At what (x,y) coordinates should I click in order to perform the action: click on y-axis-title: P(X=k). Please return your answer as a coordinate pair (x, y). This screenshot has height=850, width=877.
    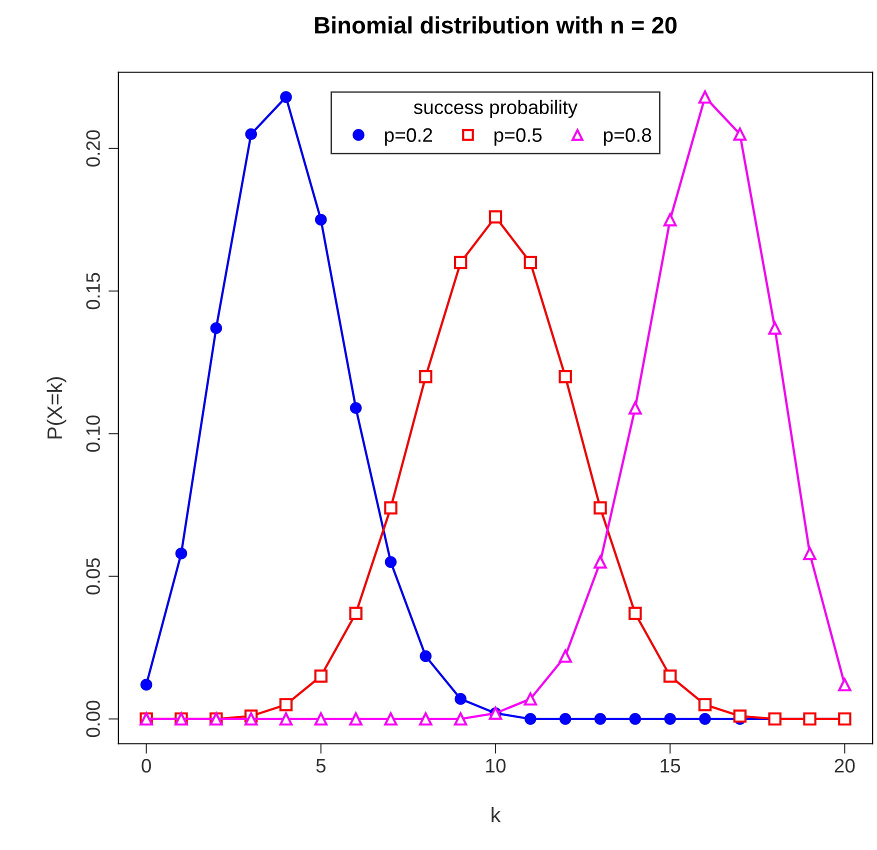
    Looking at the image, I should click on (56, 407).